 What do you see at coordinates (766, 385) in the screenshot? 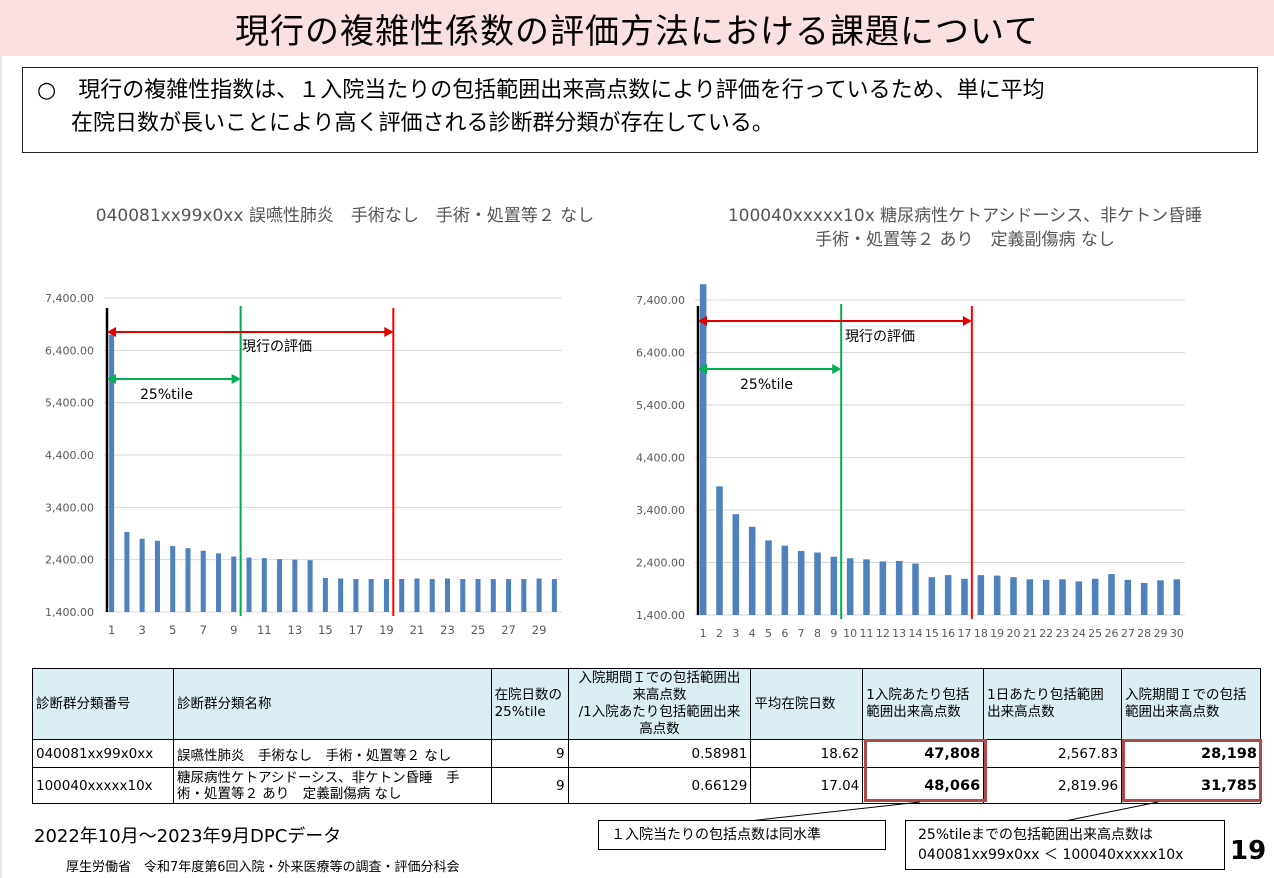
I see `chart2-tile-label: 25%tile` at bounding box center [766, 385].